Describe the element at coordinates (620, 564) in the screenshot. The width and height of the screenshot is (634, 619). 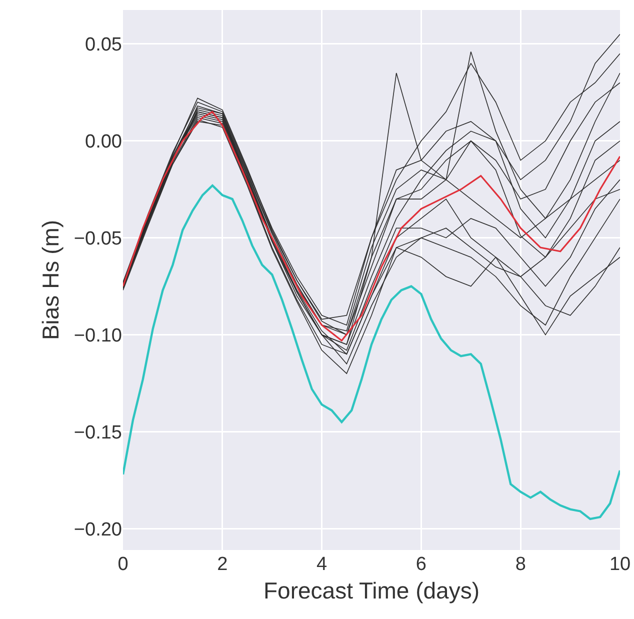
I see `x-tick-label: 10` at that location.